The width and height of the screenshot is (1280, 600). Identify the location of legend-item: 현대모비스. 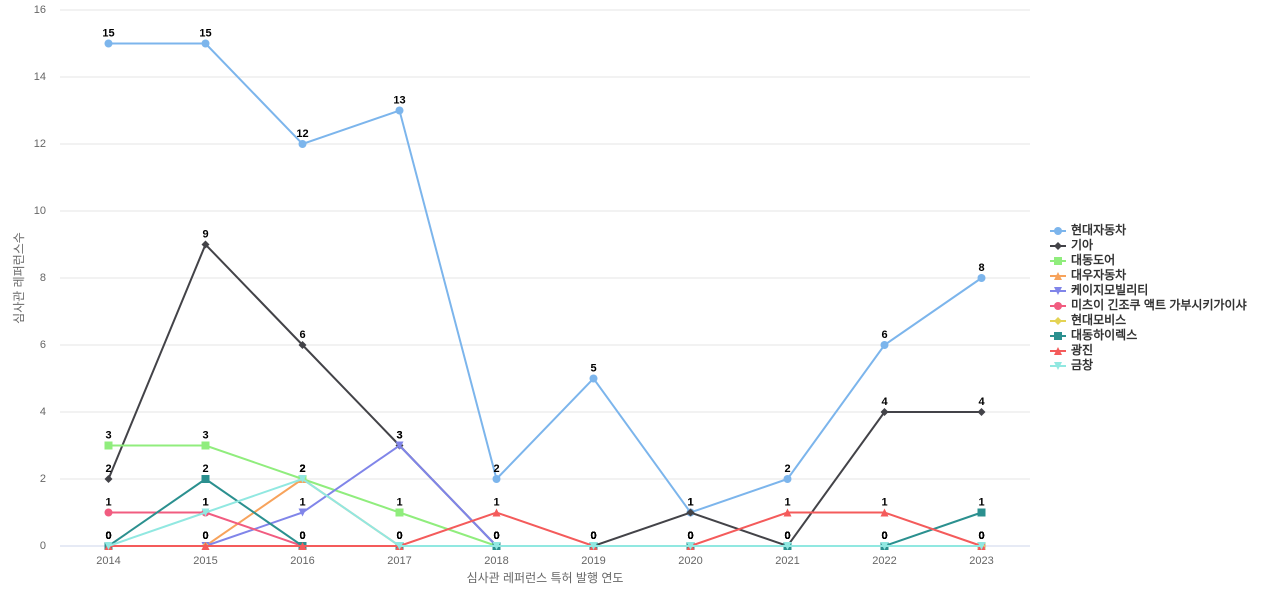
(1088, 319).